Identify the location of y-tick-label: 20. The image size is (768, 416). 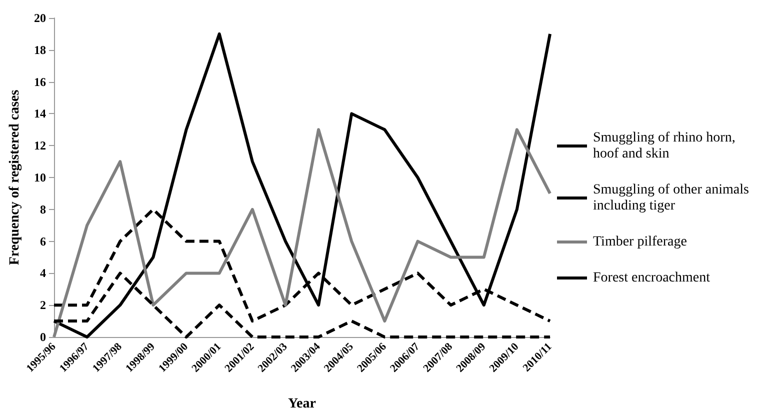
(40, 18).